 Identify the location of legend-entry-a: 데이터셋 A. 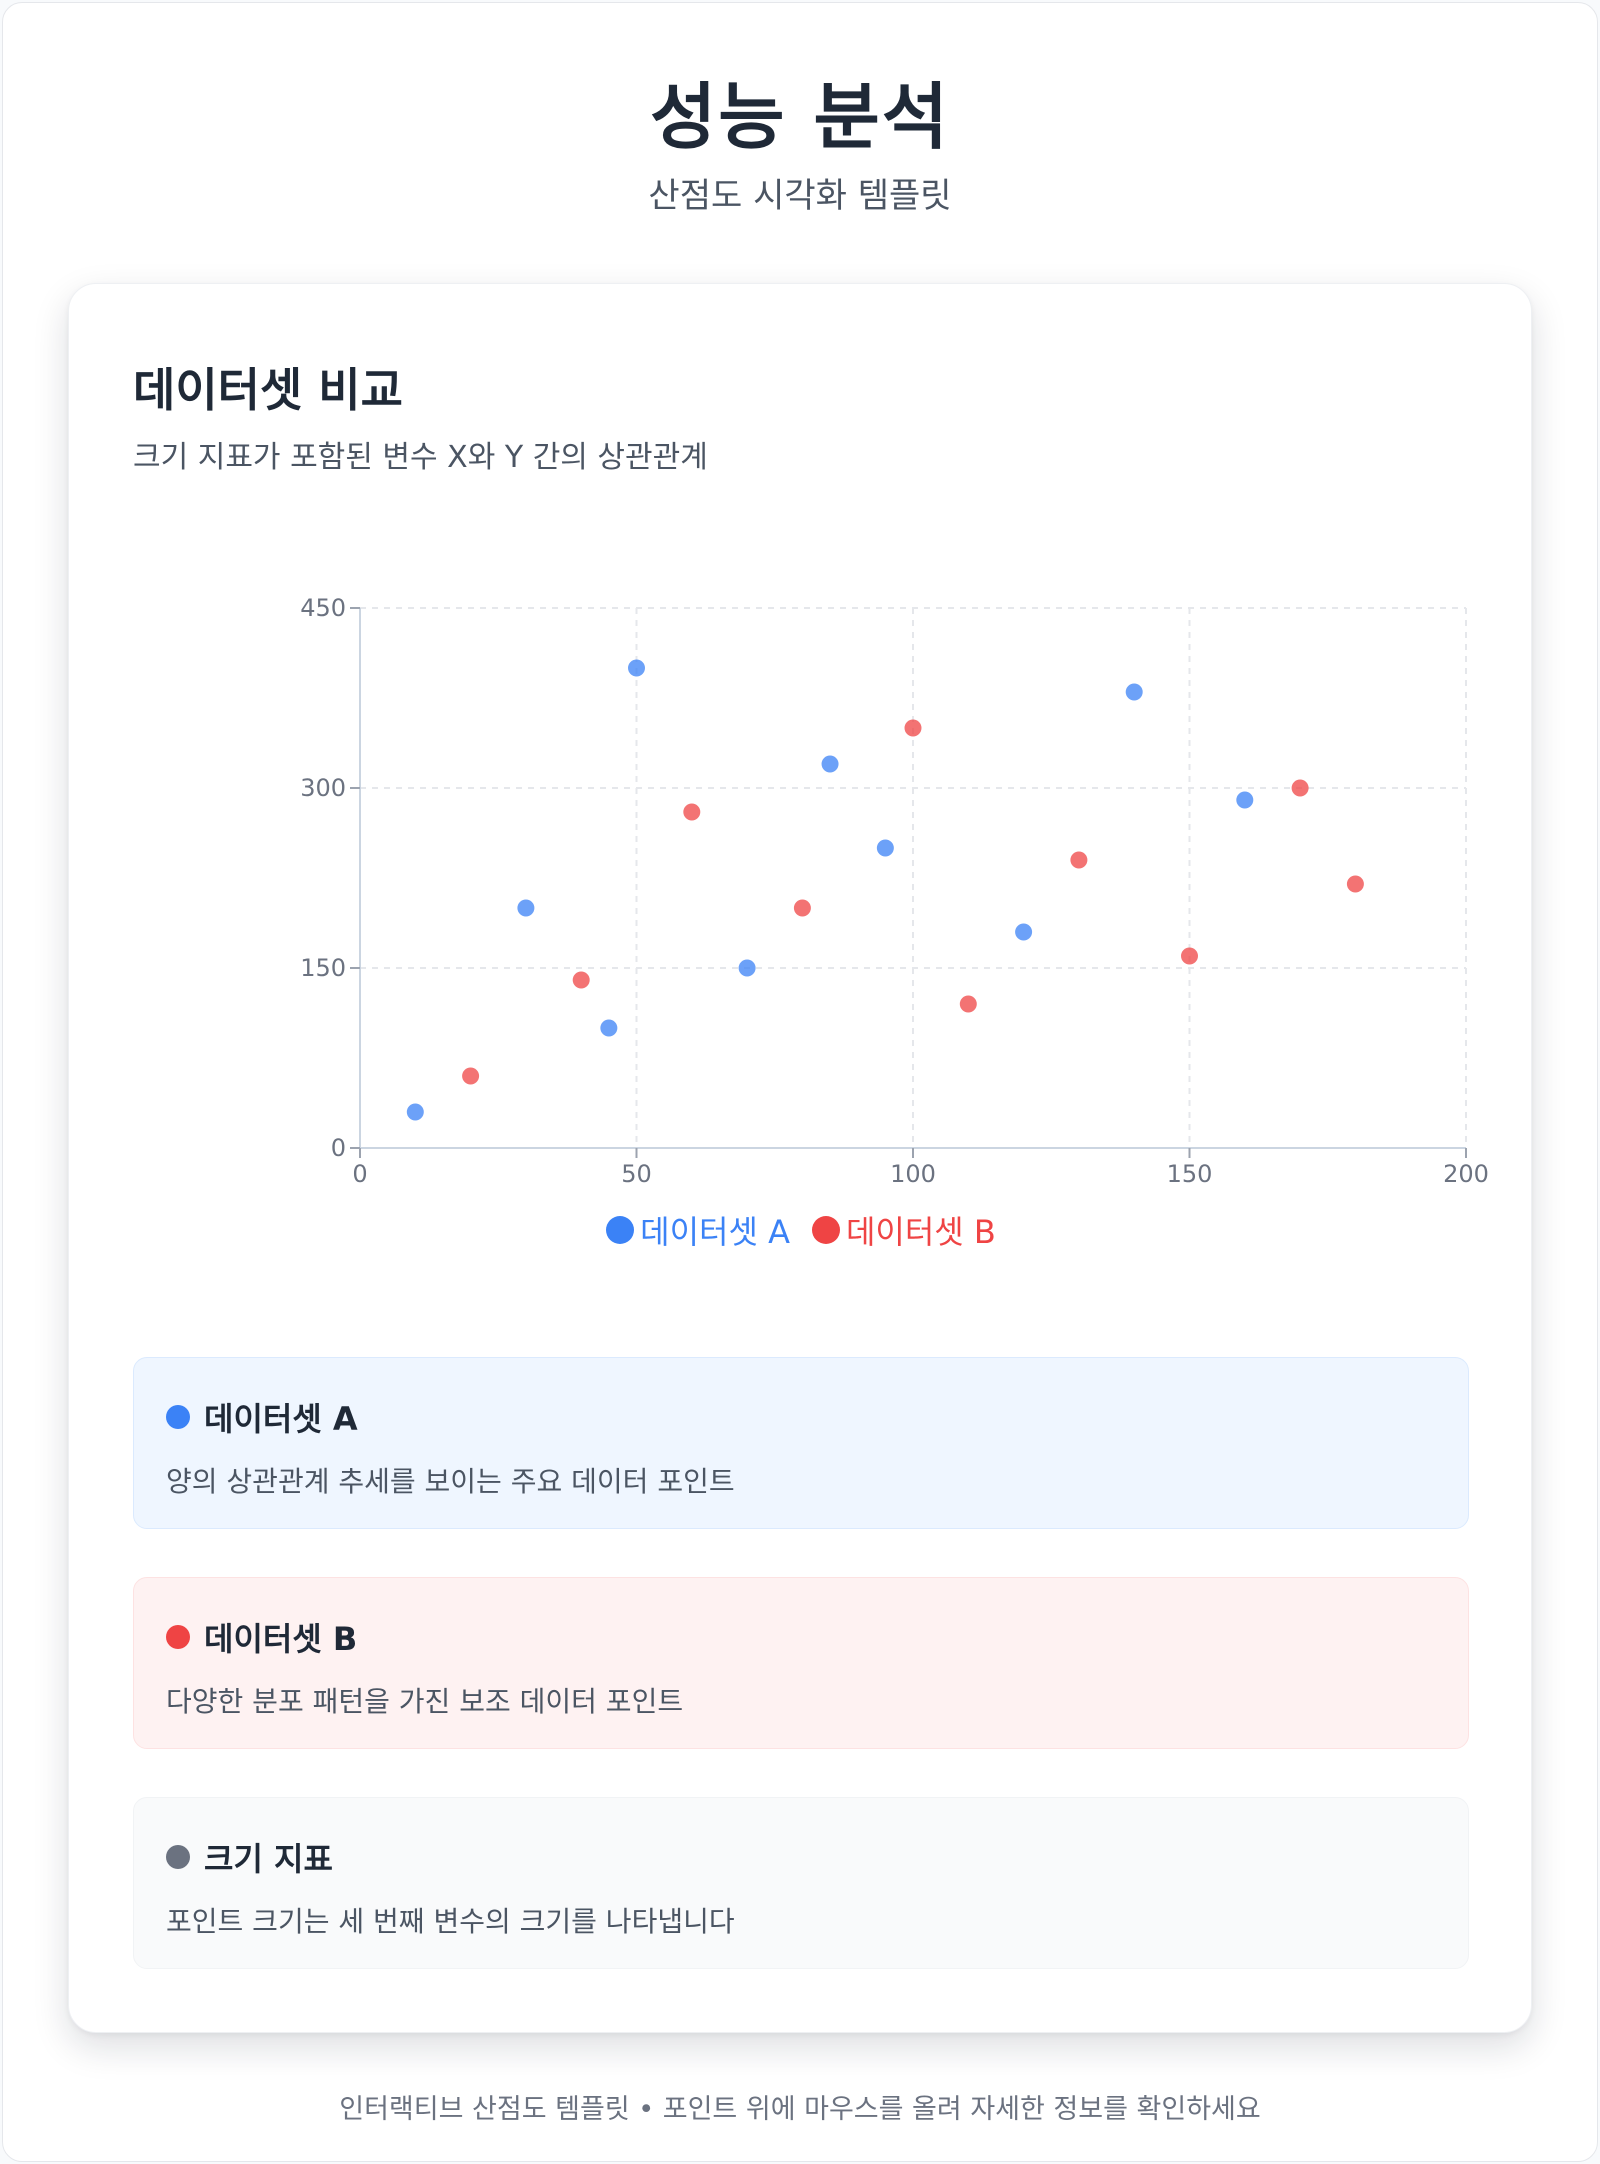
(698, 1230).